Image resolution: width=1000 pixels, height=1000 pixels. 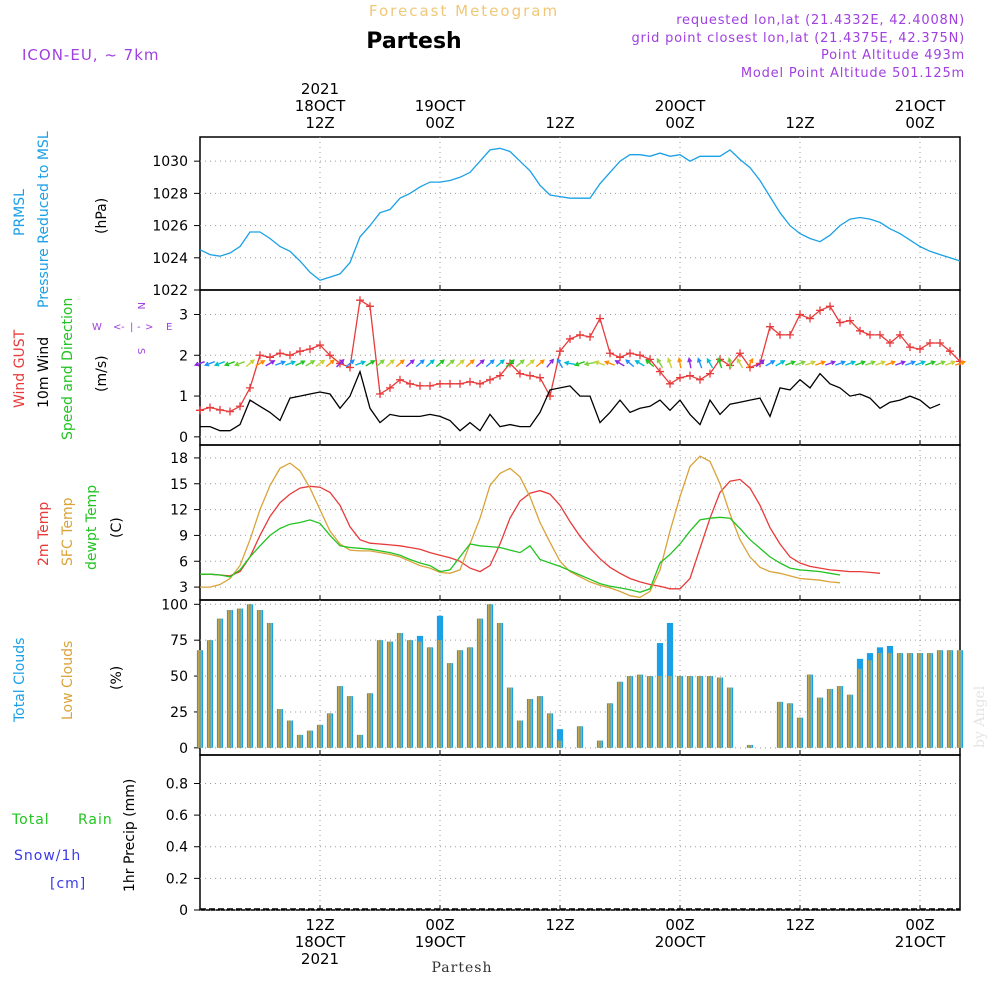 What do you see at coordinates (540, 534) in the screenshot?
I see `series-line-2m-temp` at bounding box center [540, 534].